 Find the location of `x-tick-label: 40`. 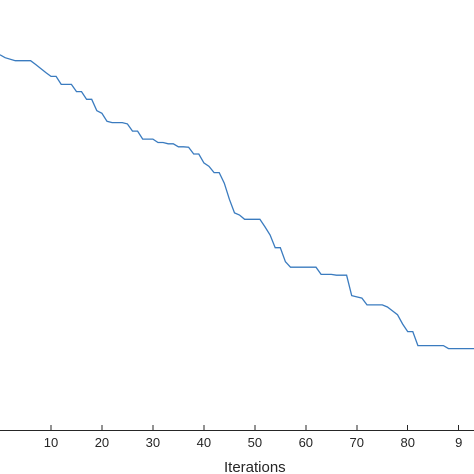

x-tick-label: 40 is located at coordinates (204, 442).